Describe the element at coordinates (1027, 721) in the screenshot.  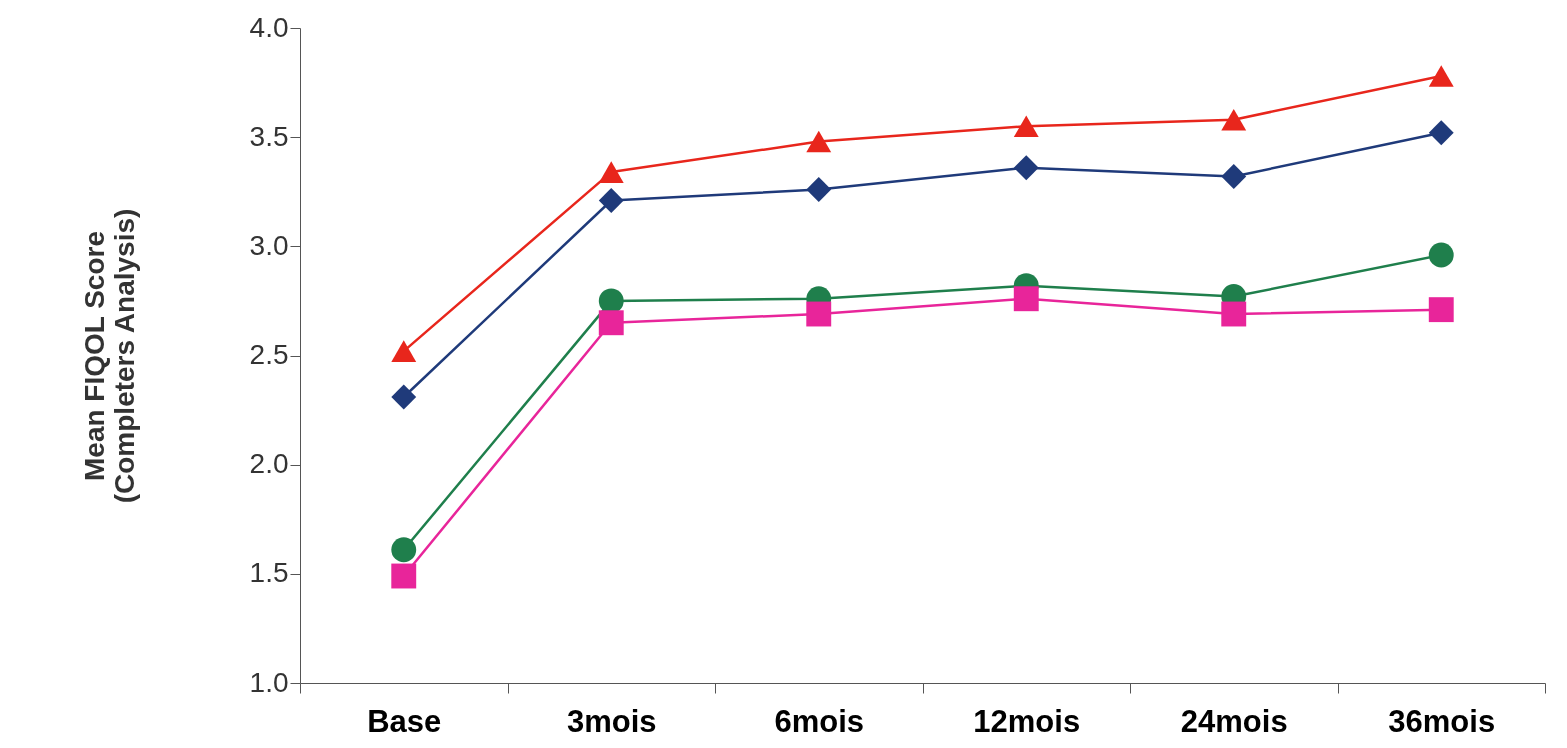
I see `x-tick-label: 12mois` at that location.